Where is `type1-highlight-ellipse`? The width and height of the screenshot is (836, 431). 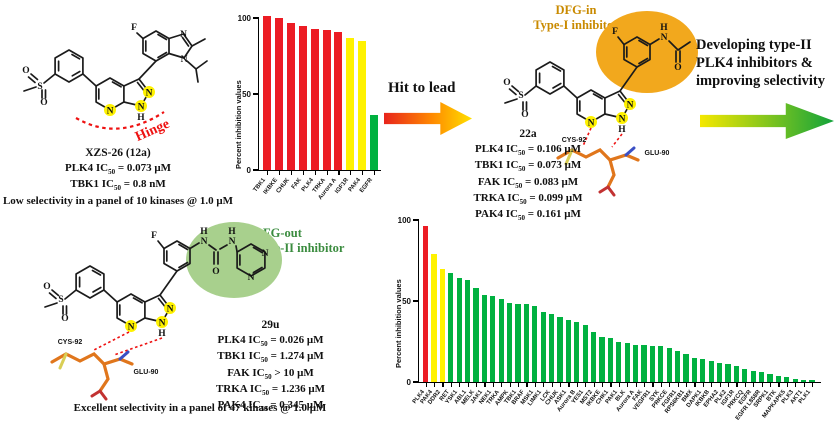 type1-highlight-ellipse is located at coordinates (647, 52).